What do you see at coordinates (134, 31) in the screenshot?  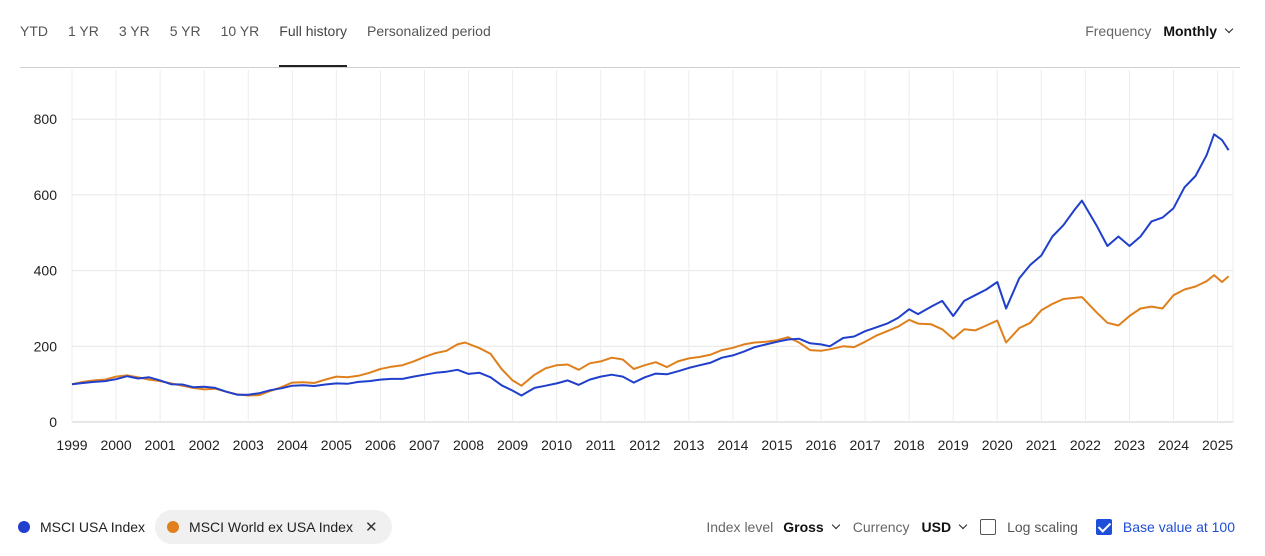 I see `tab-3-yr: 3 YR` at bounding box center [134, 31].